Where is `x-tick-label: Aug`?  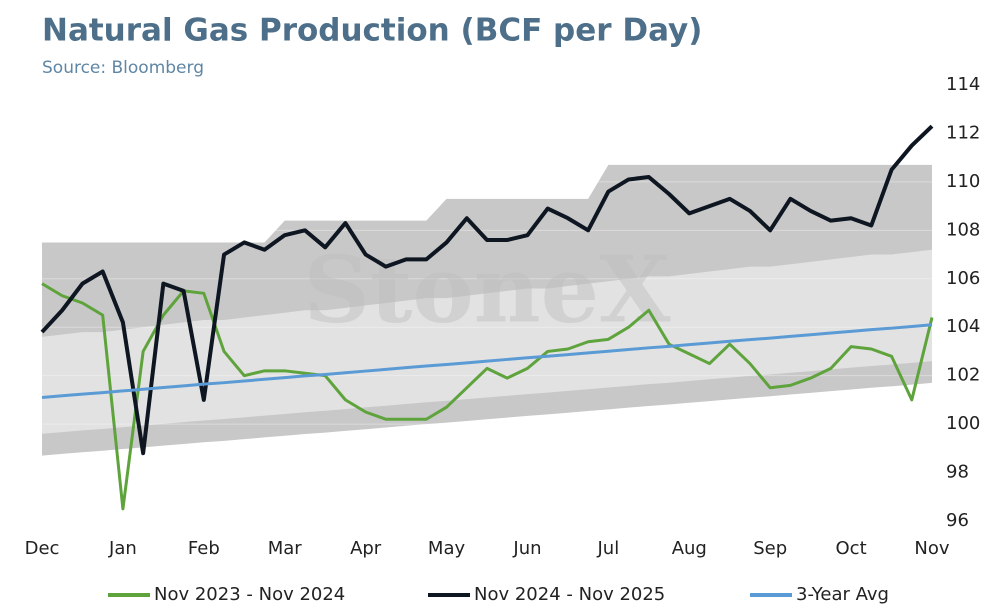 x-tick-label: Aug is located at coordinates (689, 548).